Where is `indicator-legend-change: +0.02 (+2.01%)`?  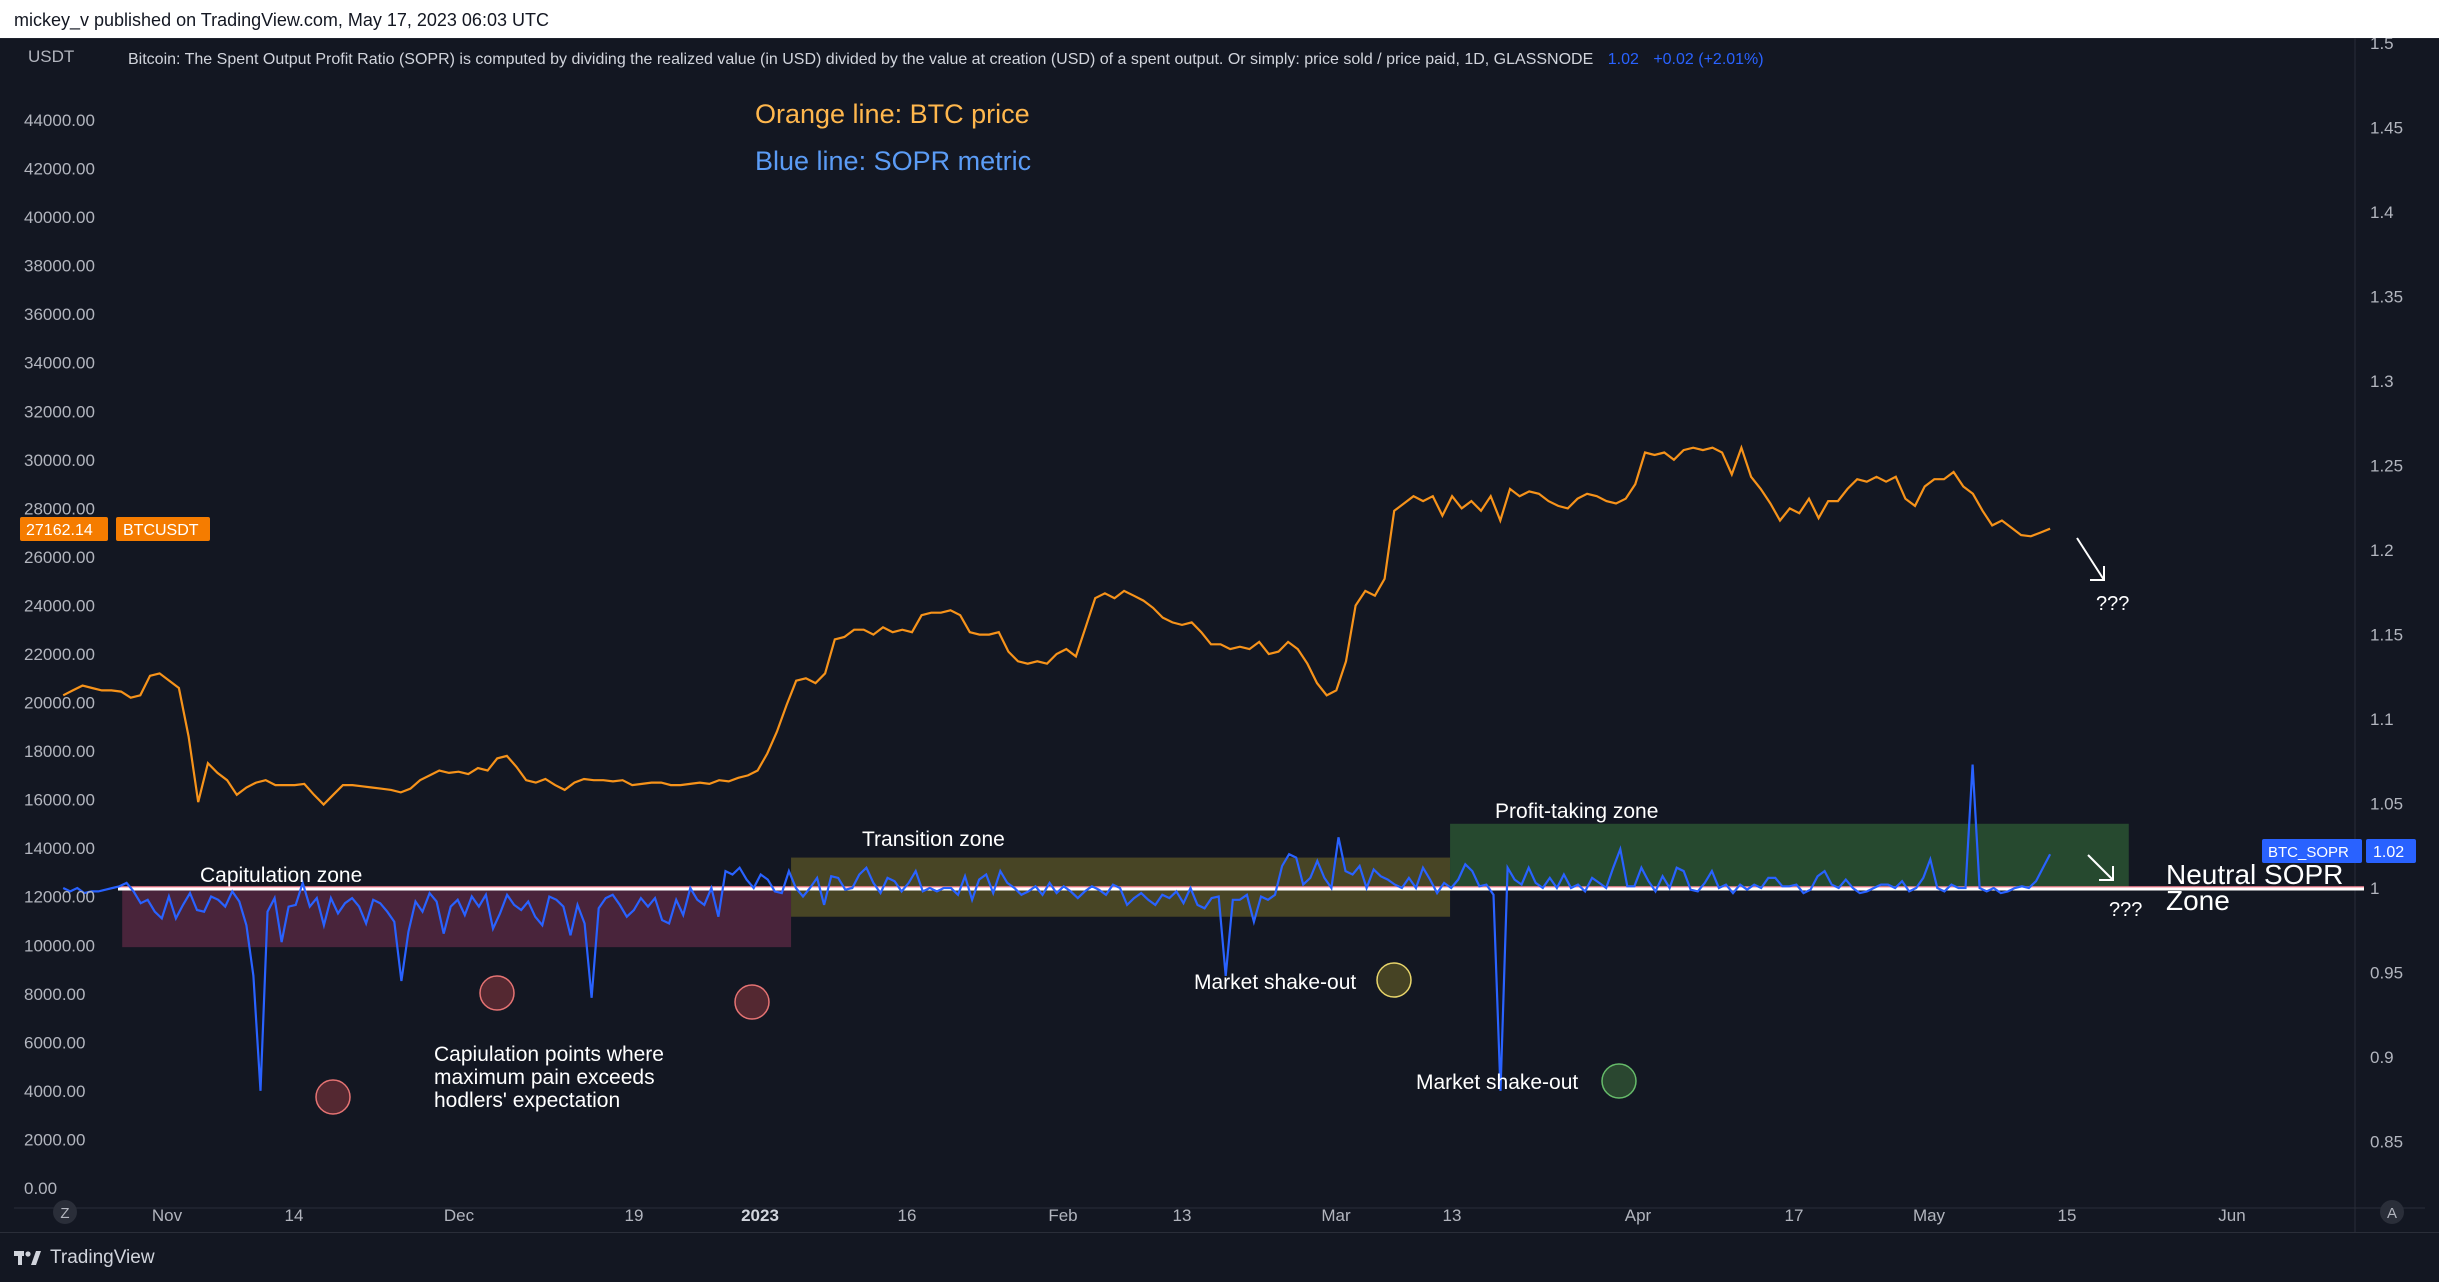 indicator-legend-change: +0.02 (+2.01%) is located at coordinates (1708, 59).